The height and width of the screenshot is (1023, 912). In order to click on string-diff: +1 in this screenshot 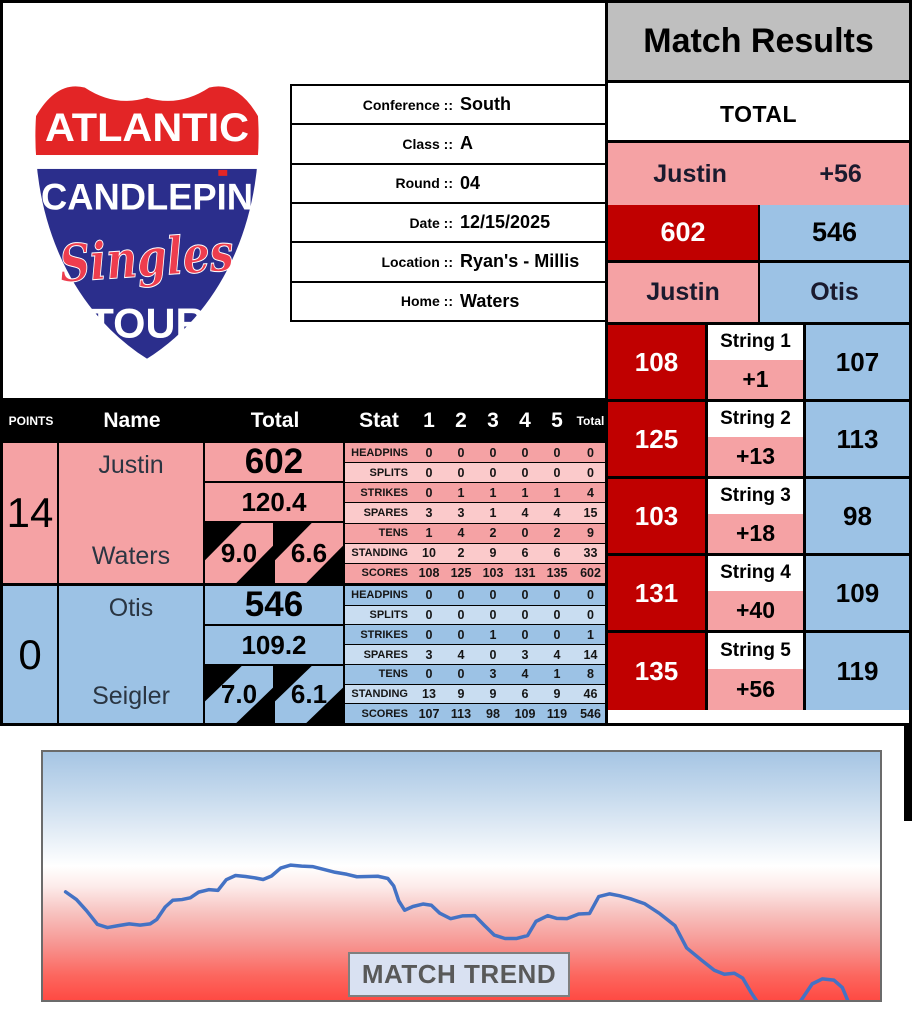, I will do `click(755, 379)`.